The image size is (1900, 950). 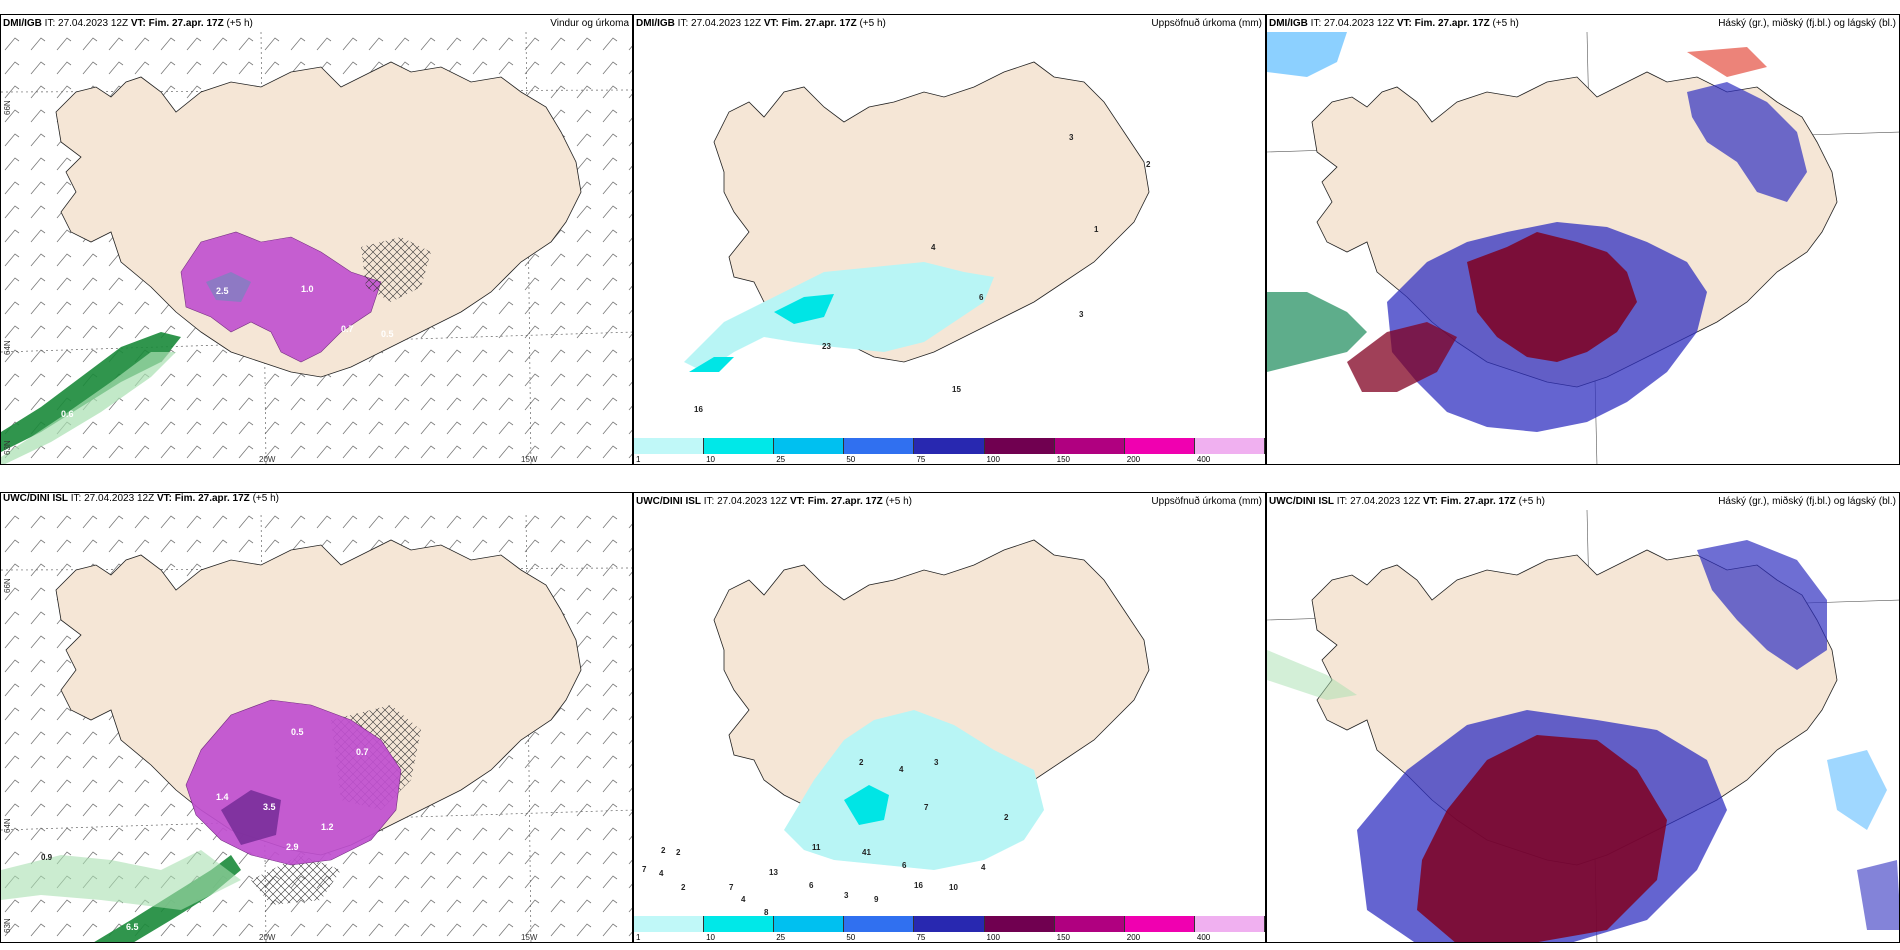 I want to click on precip-value: 41, so click(x=866, y=852).